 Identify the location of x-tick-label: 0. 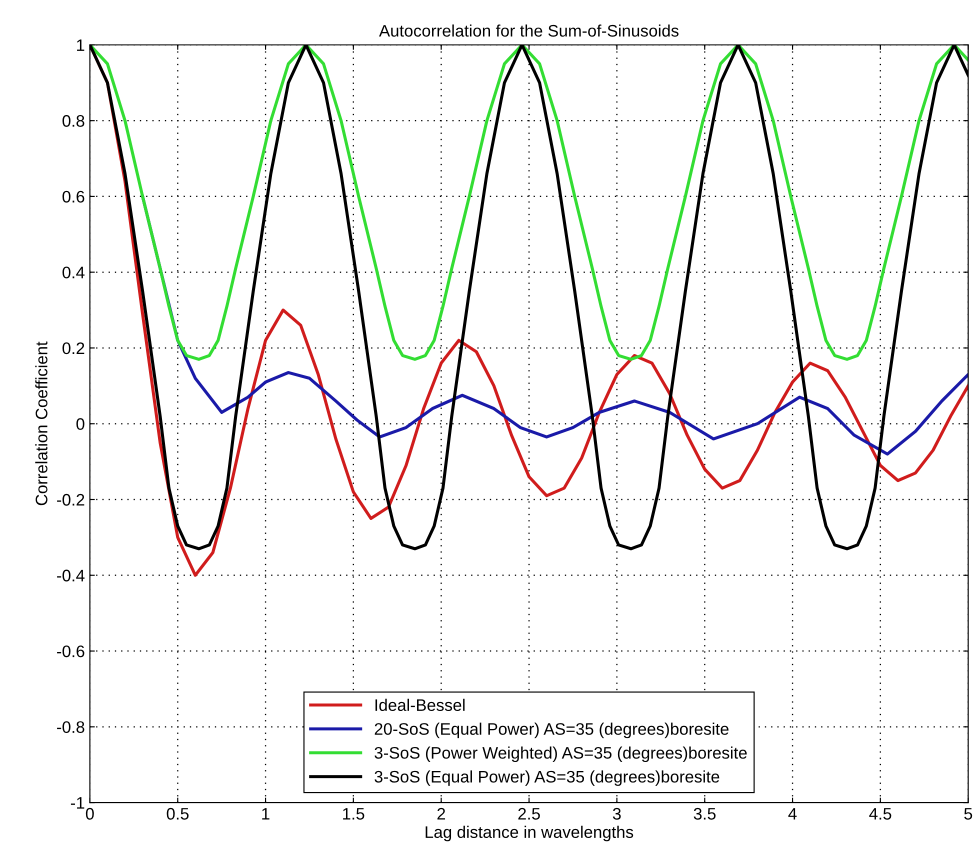
(90, 814).